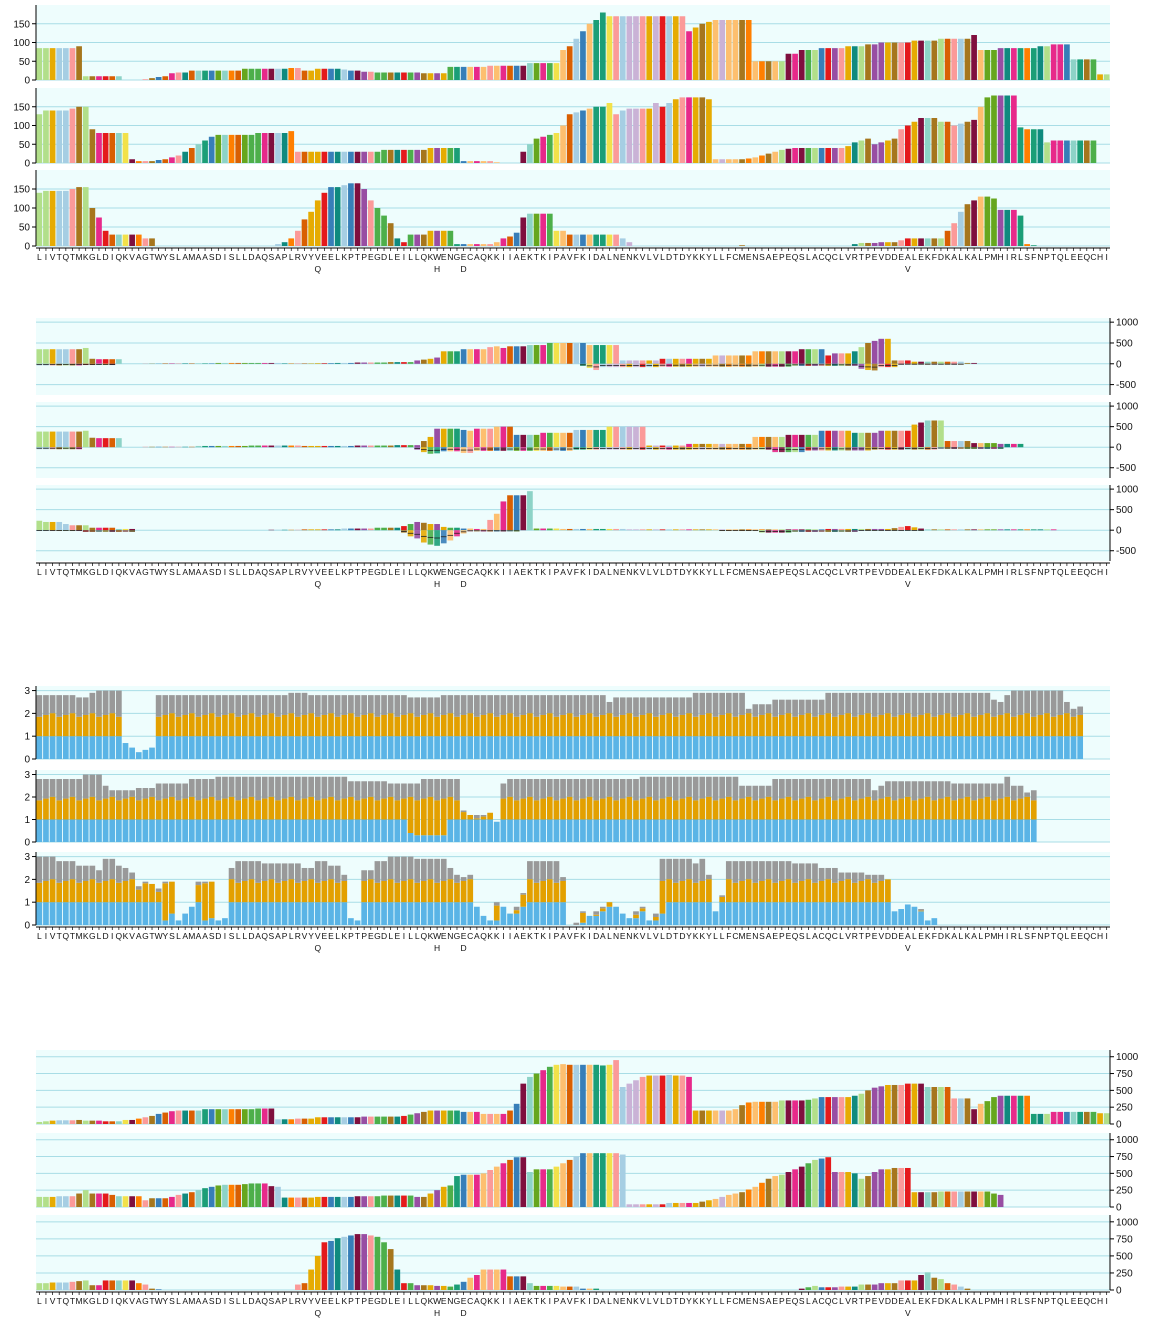 The image size is (1152, 1344). What do you see at coordinates (1124, 1174) in the screenshot?
I see `y-tick-label: 500` at bounding box center [1124, 1174].